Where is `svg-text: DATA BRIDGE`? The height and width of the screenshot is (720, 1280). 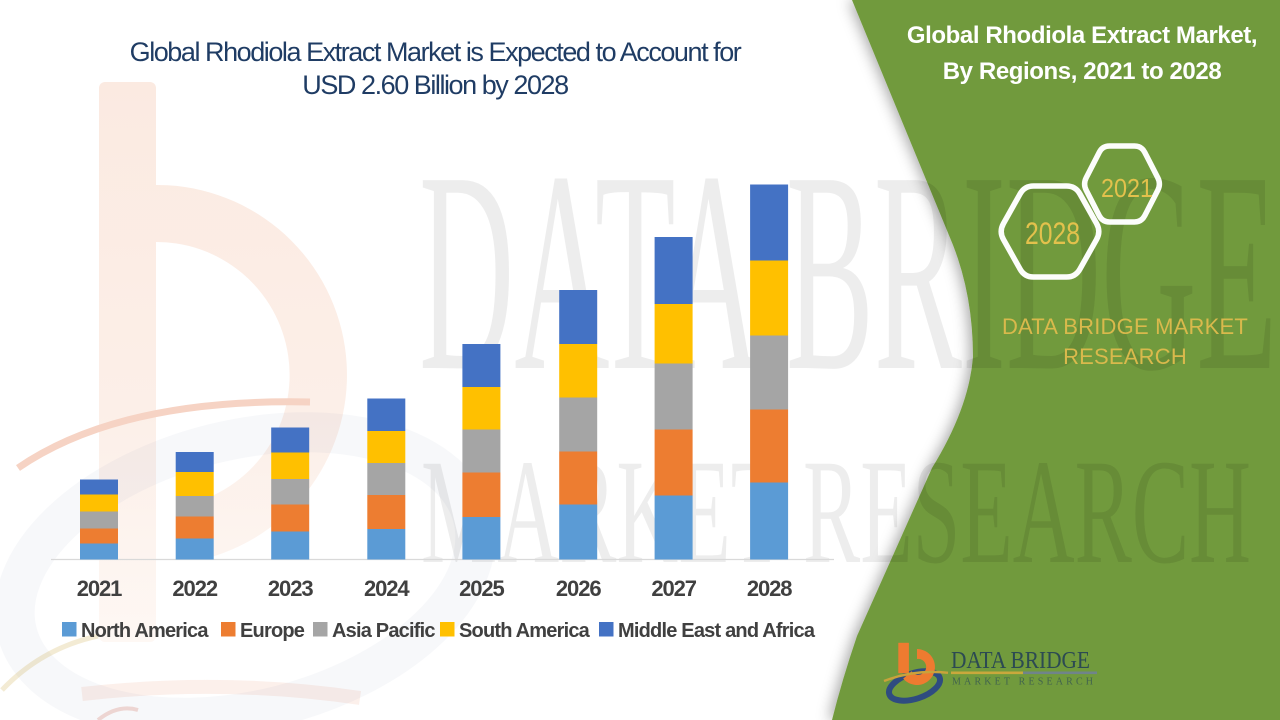 svg-text: DATA BRIDGE is located at coordinates (1020, 661).